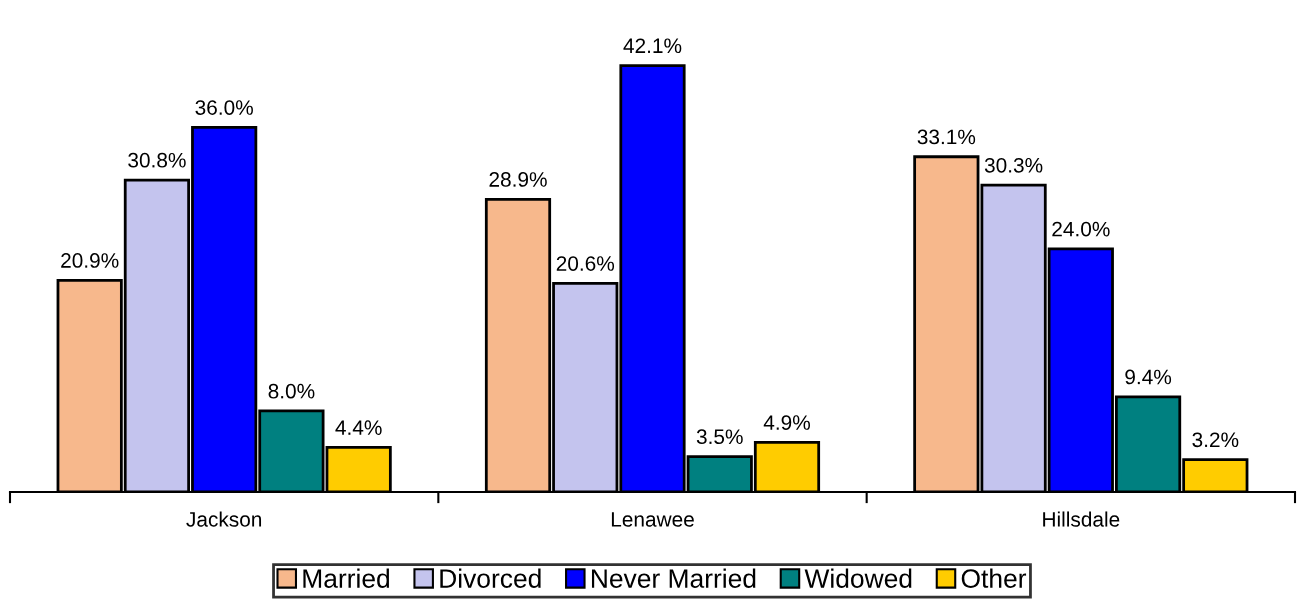  What do you see at coordinates (786, 422) in the screenshot?
I see `data-label: 4.9%` at bounding box center [786, 422].